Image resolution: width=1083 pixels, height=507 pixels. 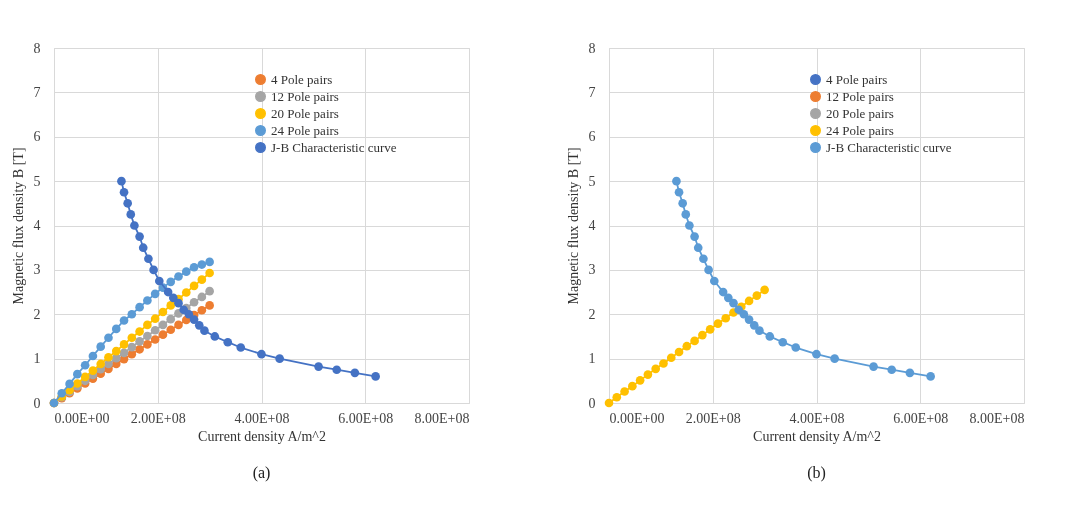 I want to click on text: (b), so click(x=816, y=473).